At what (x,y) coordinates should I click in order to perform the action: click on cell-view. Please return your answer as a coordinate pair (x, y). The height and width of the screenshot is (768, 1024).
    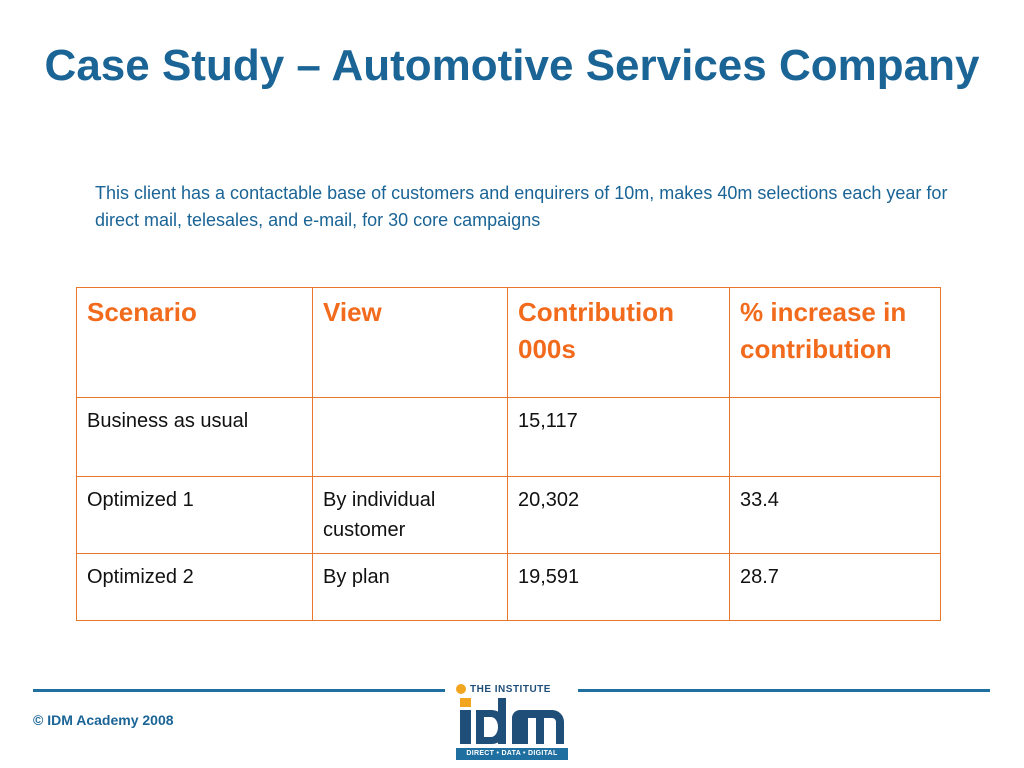
    Looking at the image, I should click on (410, 437).